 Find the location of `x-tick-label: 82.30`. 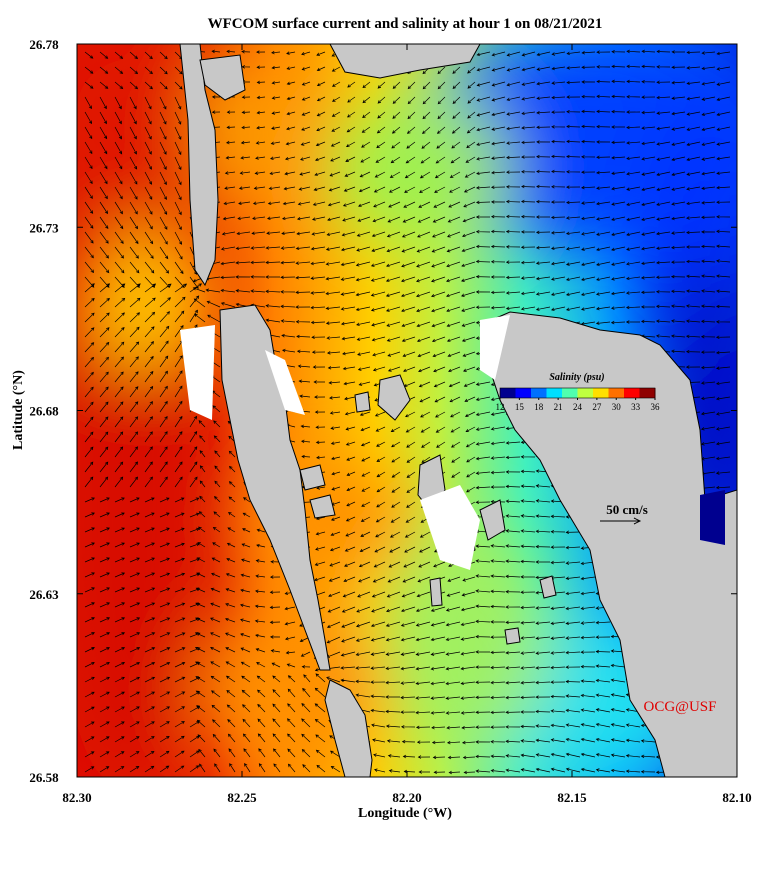

x-tick-label: 82.30 is located at coordinates (76, 797).